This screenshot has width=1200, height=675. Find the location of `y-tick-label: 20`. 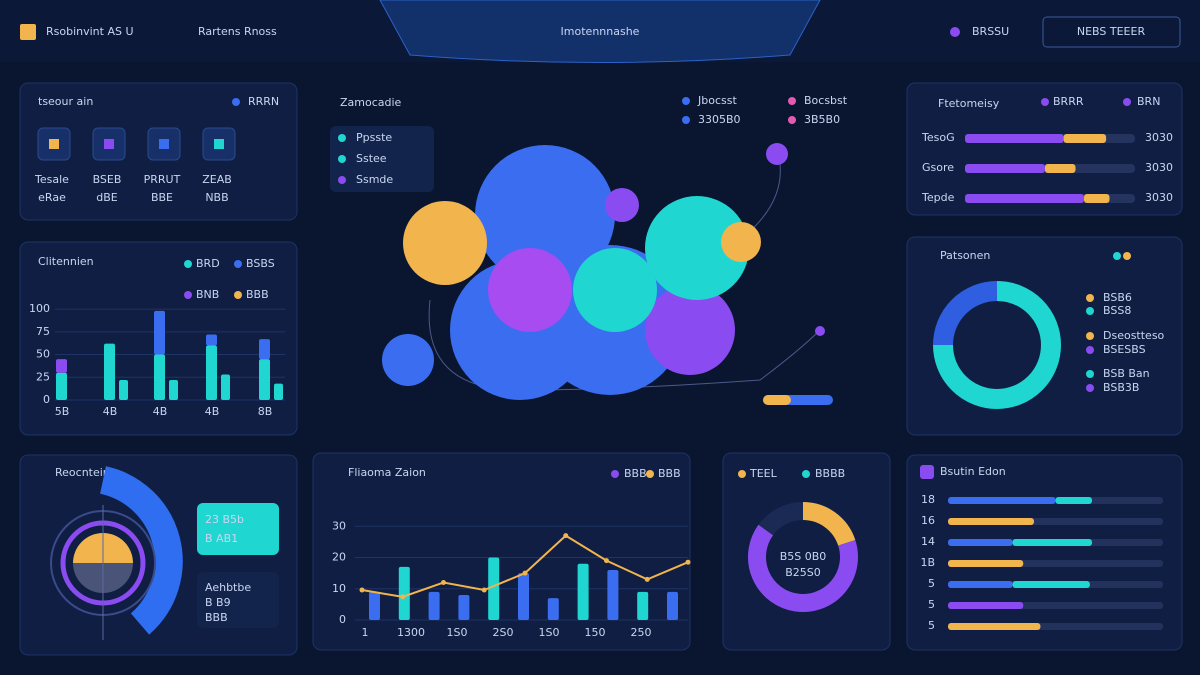

y-tick-label: 20 is located at coordinates (339, 557).